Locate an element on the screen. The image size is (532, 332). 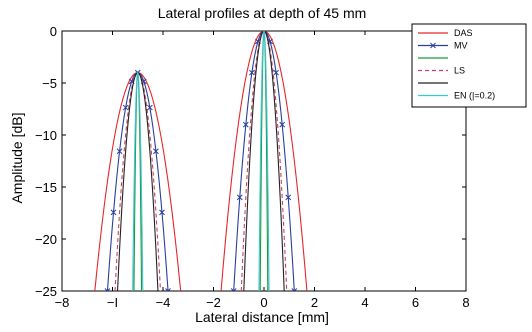
y-tick-label: −25 is located at coordinates (46, 291).